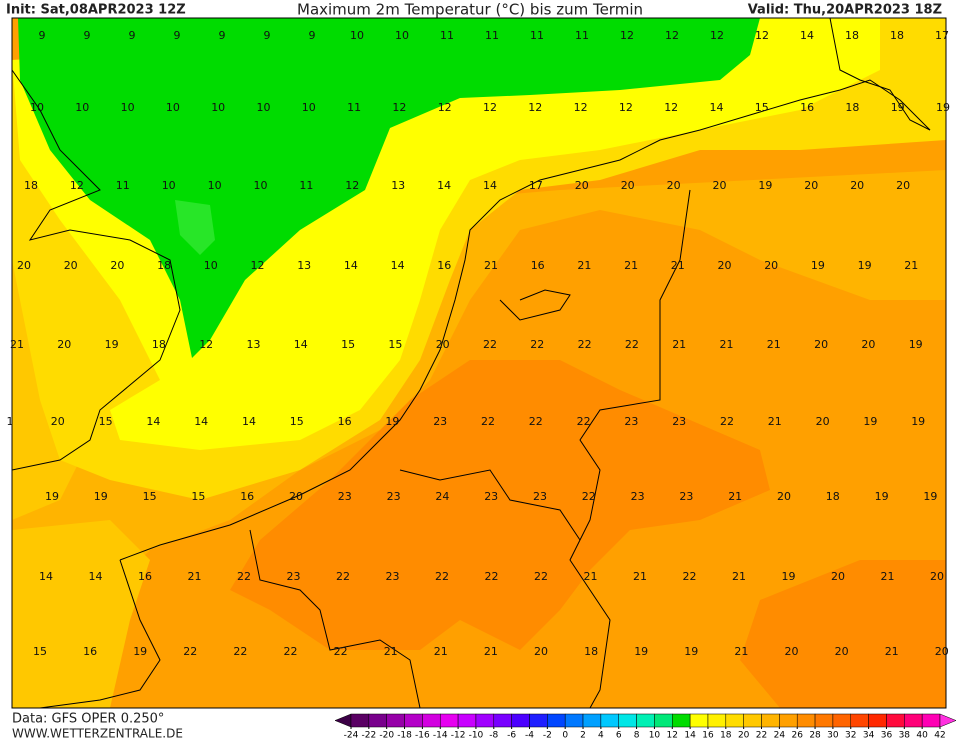  I want to click on colorbar-tick-label: 6, so click(619, 736).